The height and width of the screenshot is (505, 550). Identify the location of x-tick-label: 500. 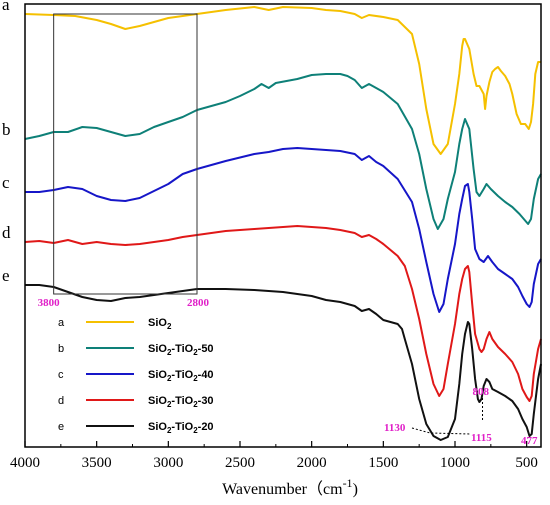
(526, 463).